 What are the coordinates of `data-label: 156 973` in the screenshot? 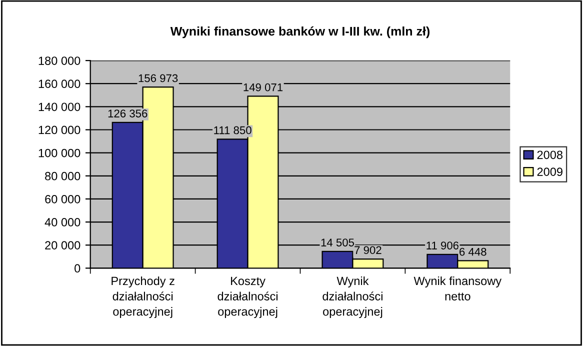 It's located at (158, 78).